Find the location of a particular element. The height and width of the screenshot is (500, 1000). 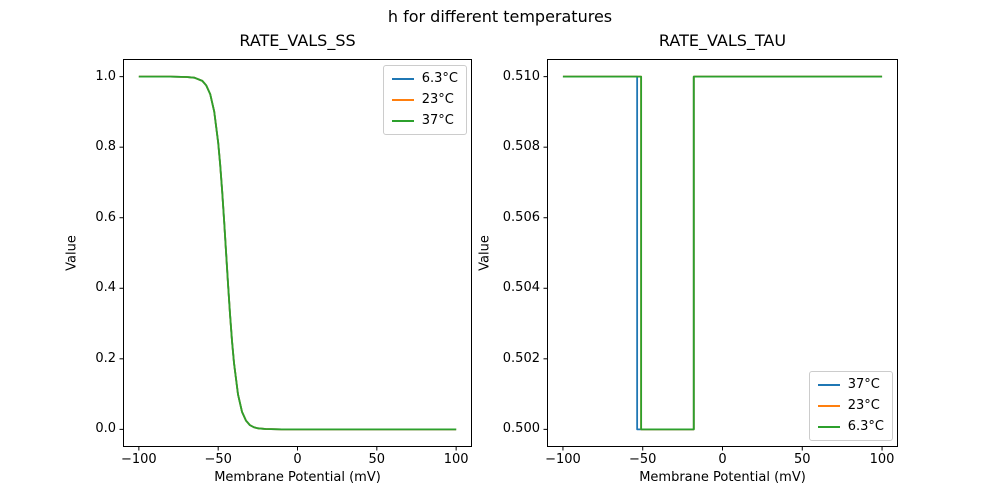

y-tick-label: 0.0 is located at coordinates (105, 429).